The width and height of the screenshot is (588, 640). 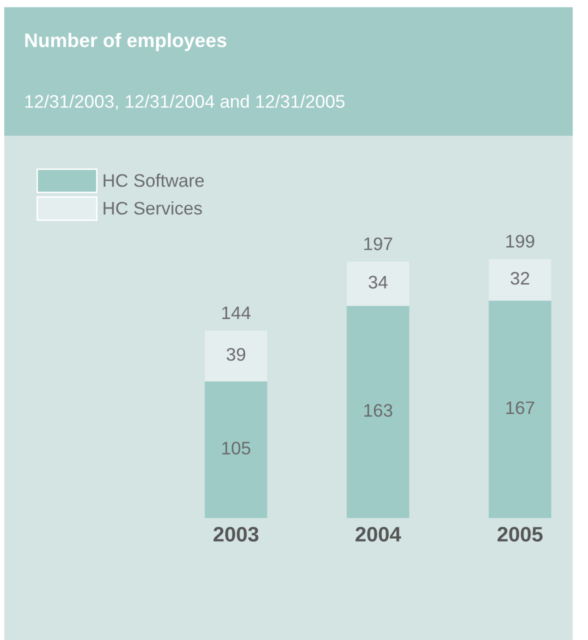 I want to click on total-label: 144, so click(x=236, y=313).